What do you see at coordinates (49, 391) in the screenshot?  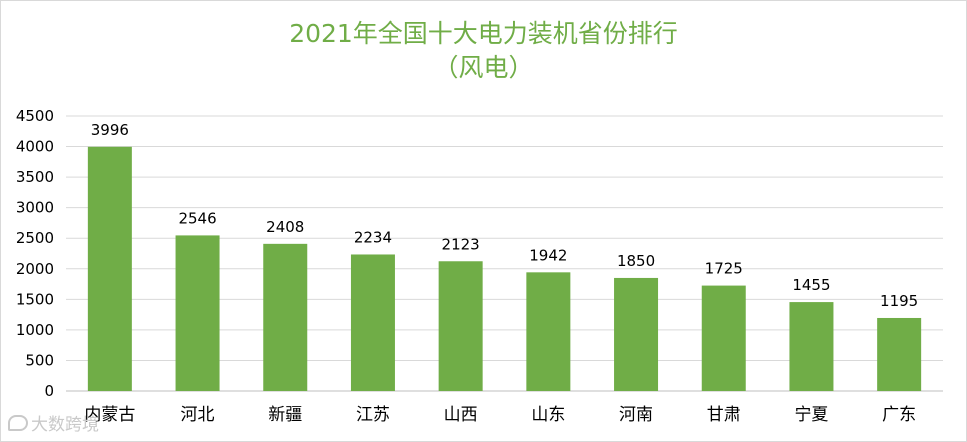 I see `y-tick-label: 0` at bounding box center [49, 391].